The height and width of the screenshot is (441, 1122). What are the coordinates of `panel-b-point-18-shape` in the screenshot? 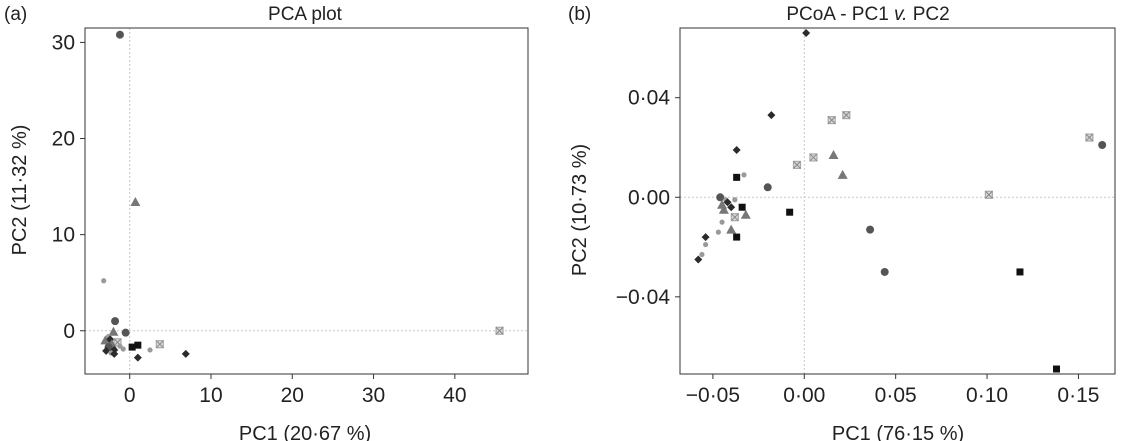 It's located at (735, 200).